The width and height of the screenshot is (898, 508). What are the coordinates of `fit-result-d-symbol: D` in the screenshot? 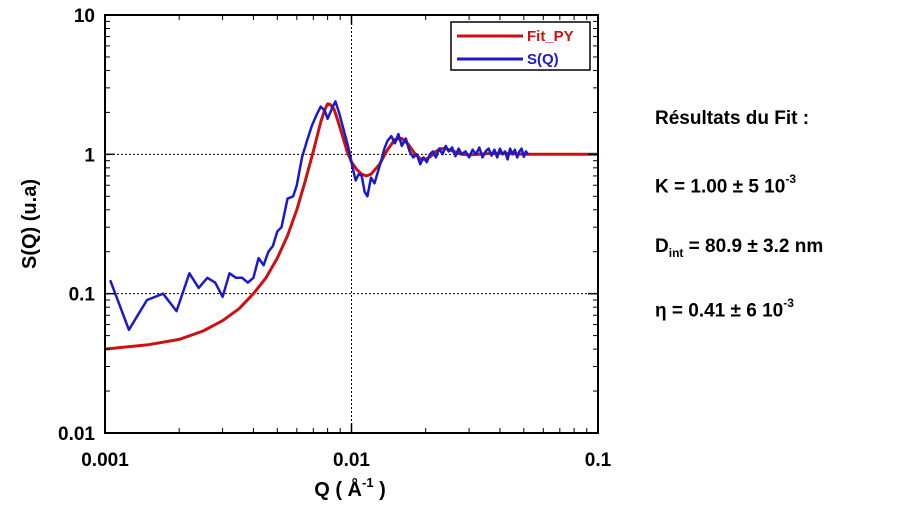 It's located at (662, 246).